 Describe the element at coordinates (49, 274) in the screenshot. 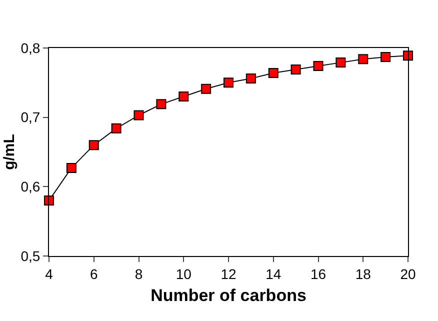

I see `x-tick-label: 4` at that location.